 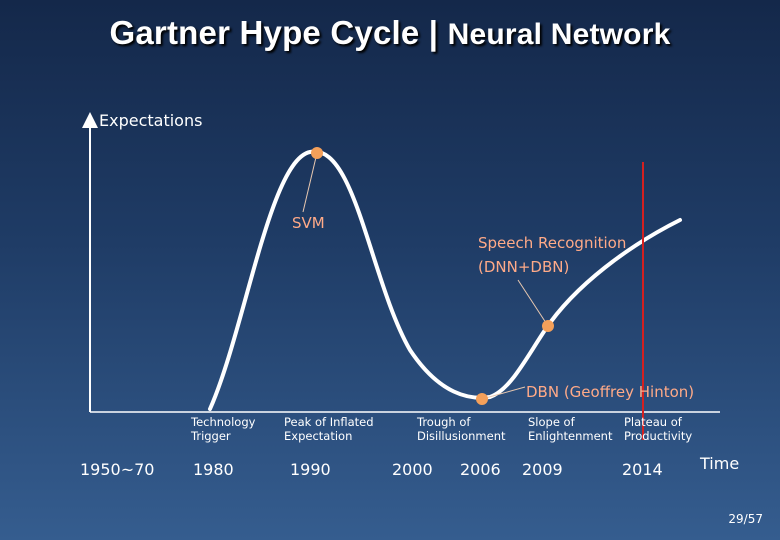 What do you see at coordinates (151, 120) in the screenshot?
I see `y-axis-label: Expectations` at bounding box center [151, 120].